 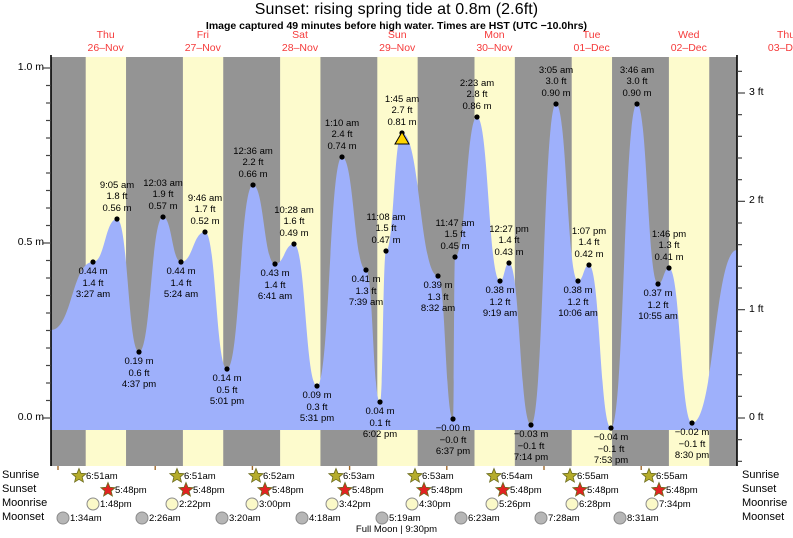 I want to click on tide-extreme-label-18: −0.00 m −0.0 ft 6:37 pm, so click(x=453, y=440).